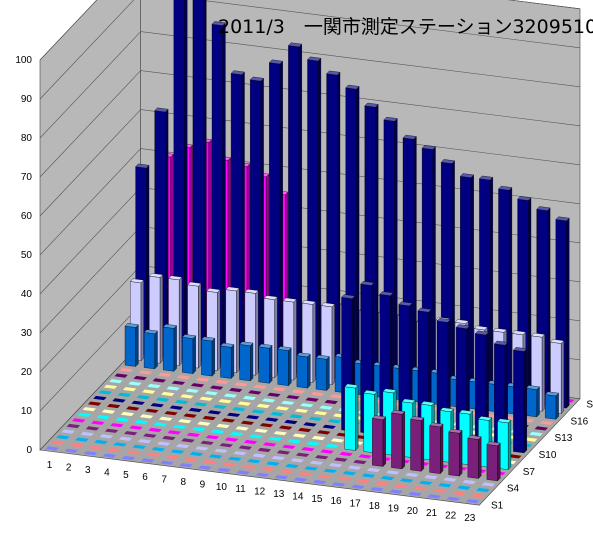  Describe the element at coordinates (69, 468) in the screenshot. I see `x-tick-label: 2` at that location.